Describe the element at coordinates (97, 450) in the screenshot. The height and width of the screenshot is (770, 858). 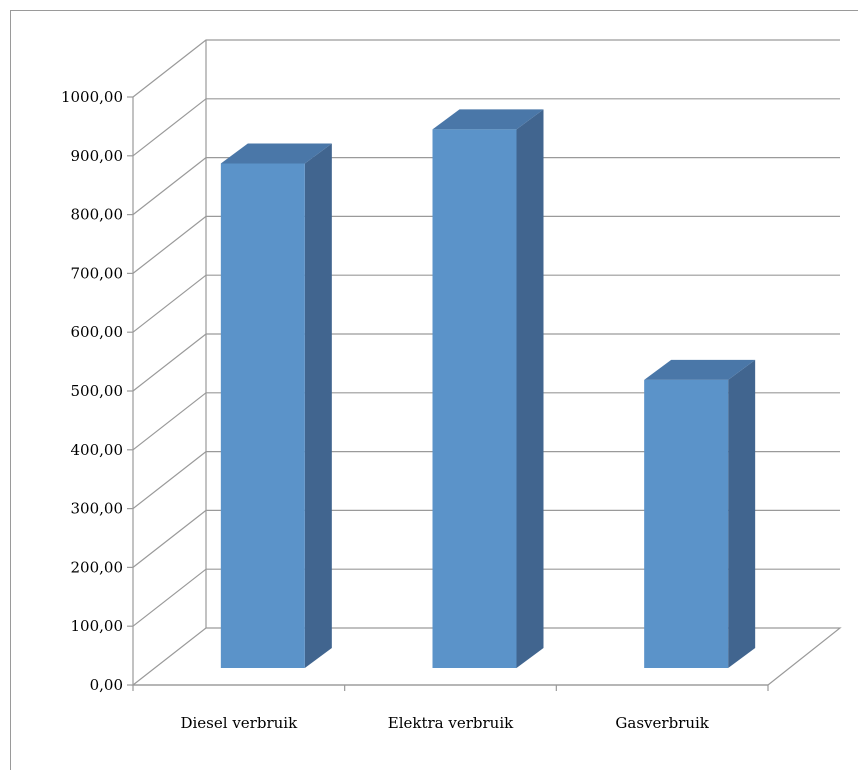
I see `y-tick-label: 400,00` at that location.